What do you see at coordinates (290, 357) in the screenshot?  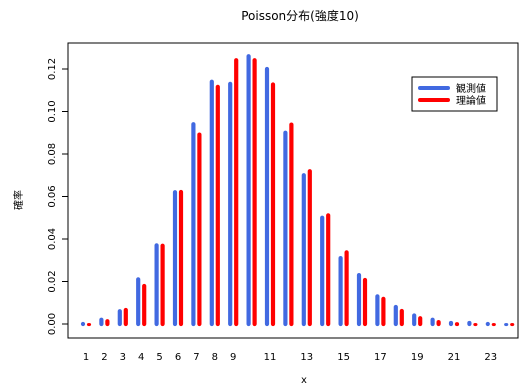 I see `x-axis: 1 2 3 4 5 6 7 8 9 11 13 15 17 19 21 23` at bounding box center [290, 357].